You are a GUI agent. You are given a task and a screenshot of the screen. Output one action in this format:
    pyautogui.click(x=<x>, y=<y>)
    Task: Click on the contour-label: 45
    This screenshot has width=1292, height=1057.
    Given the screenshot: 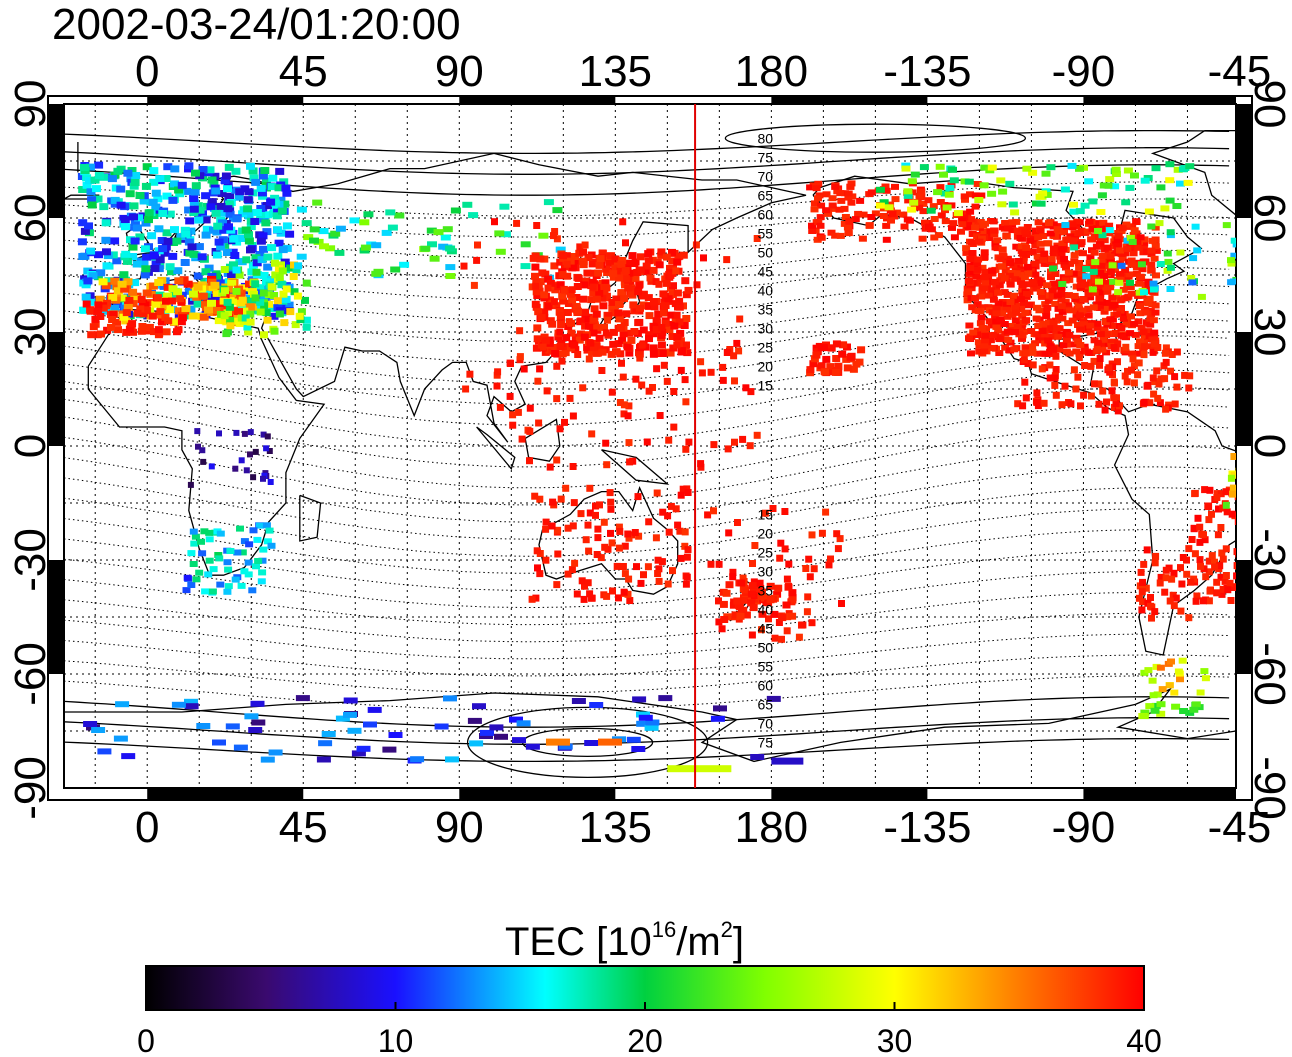 What is the action you would take?
    pyautogui.click(x=765, y=272)
    